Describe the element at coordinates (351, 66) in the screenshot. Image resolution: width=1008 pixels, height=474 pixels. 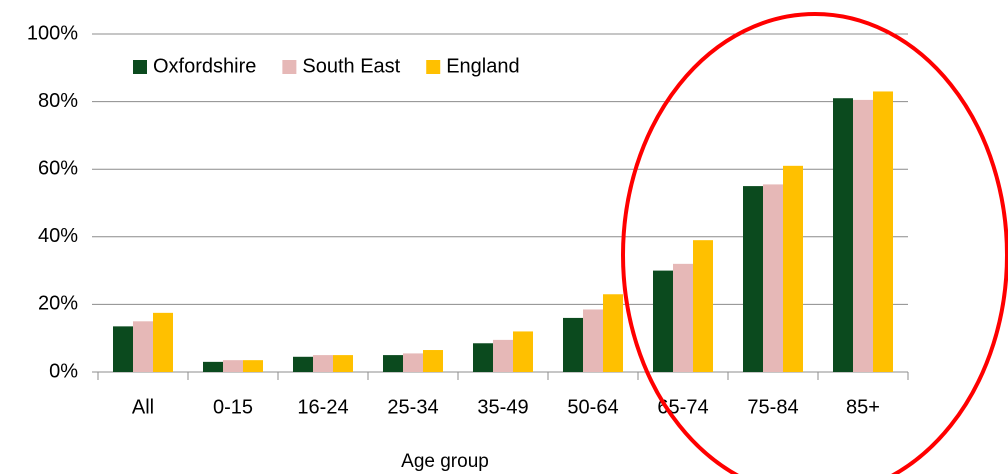
I see `legend-label: South East` at that location.